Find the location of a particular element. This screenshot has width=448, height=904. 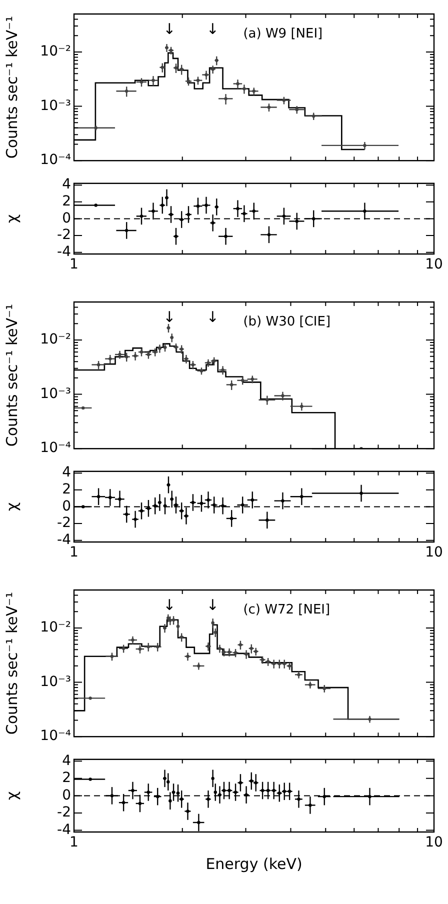

annotation: (a) W9 [NEI] is located at coordinates (283, 34).